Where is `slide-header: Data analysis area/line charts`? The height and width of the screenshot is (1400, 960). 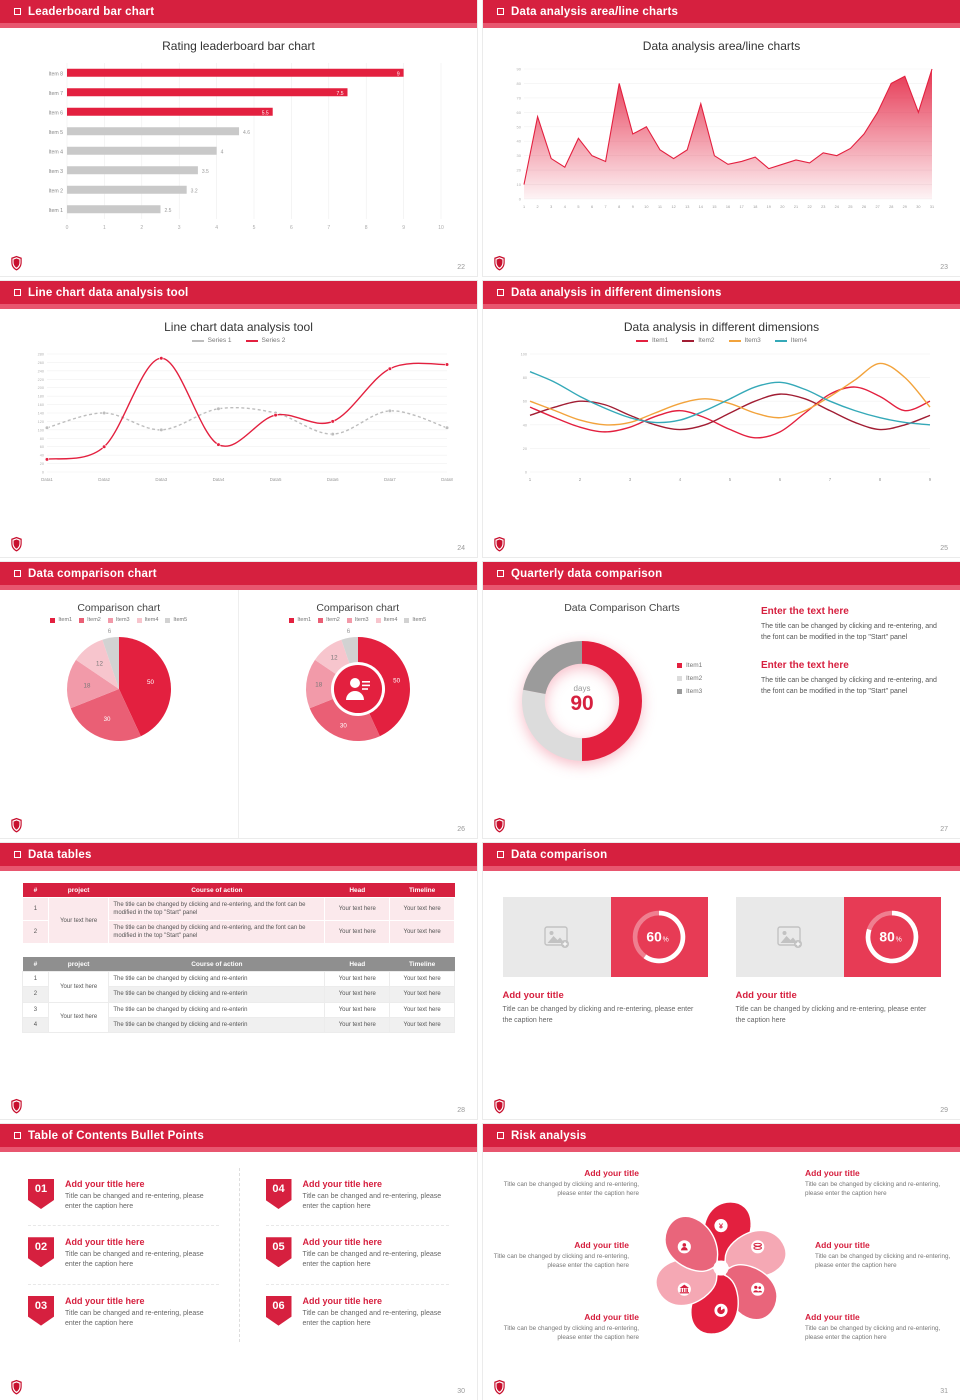
slide-header: Data analysis area/line charts is located at coordinates (721, 11).